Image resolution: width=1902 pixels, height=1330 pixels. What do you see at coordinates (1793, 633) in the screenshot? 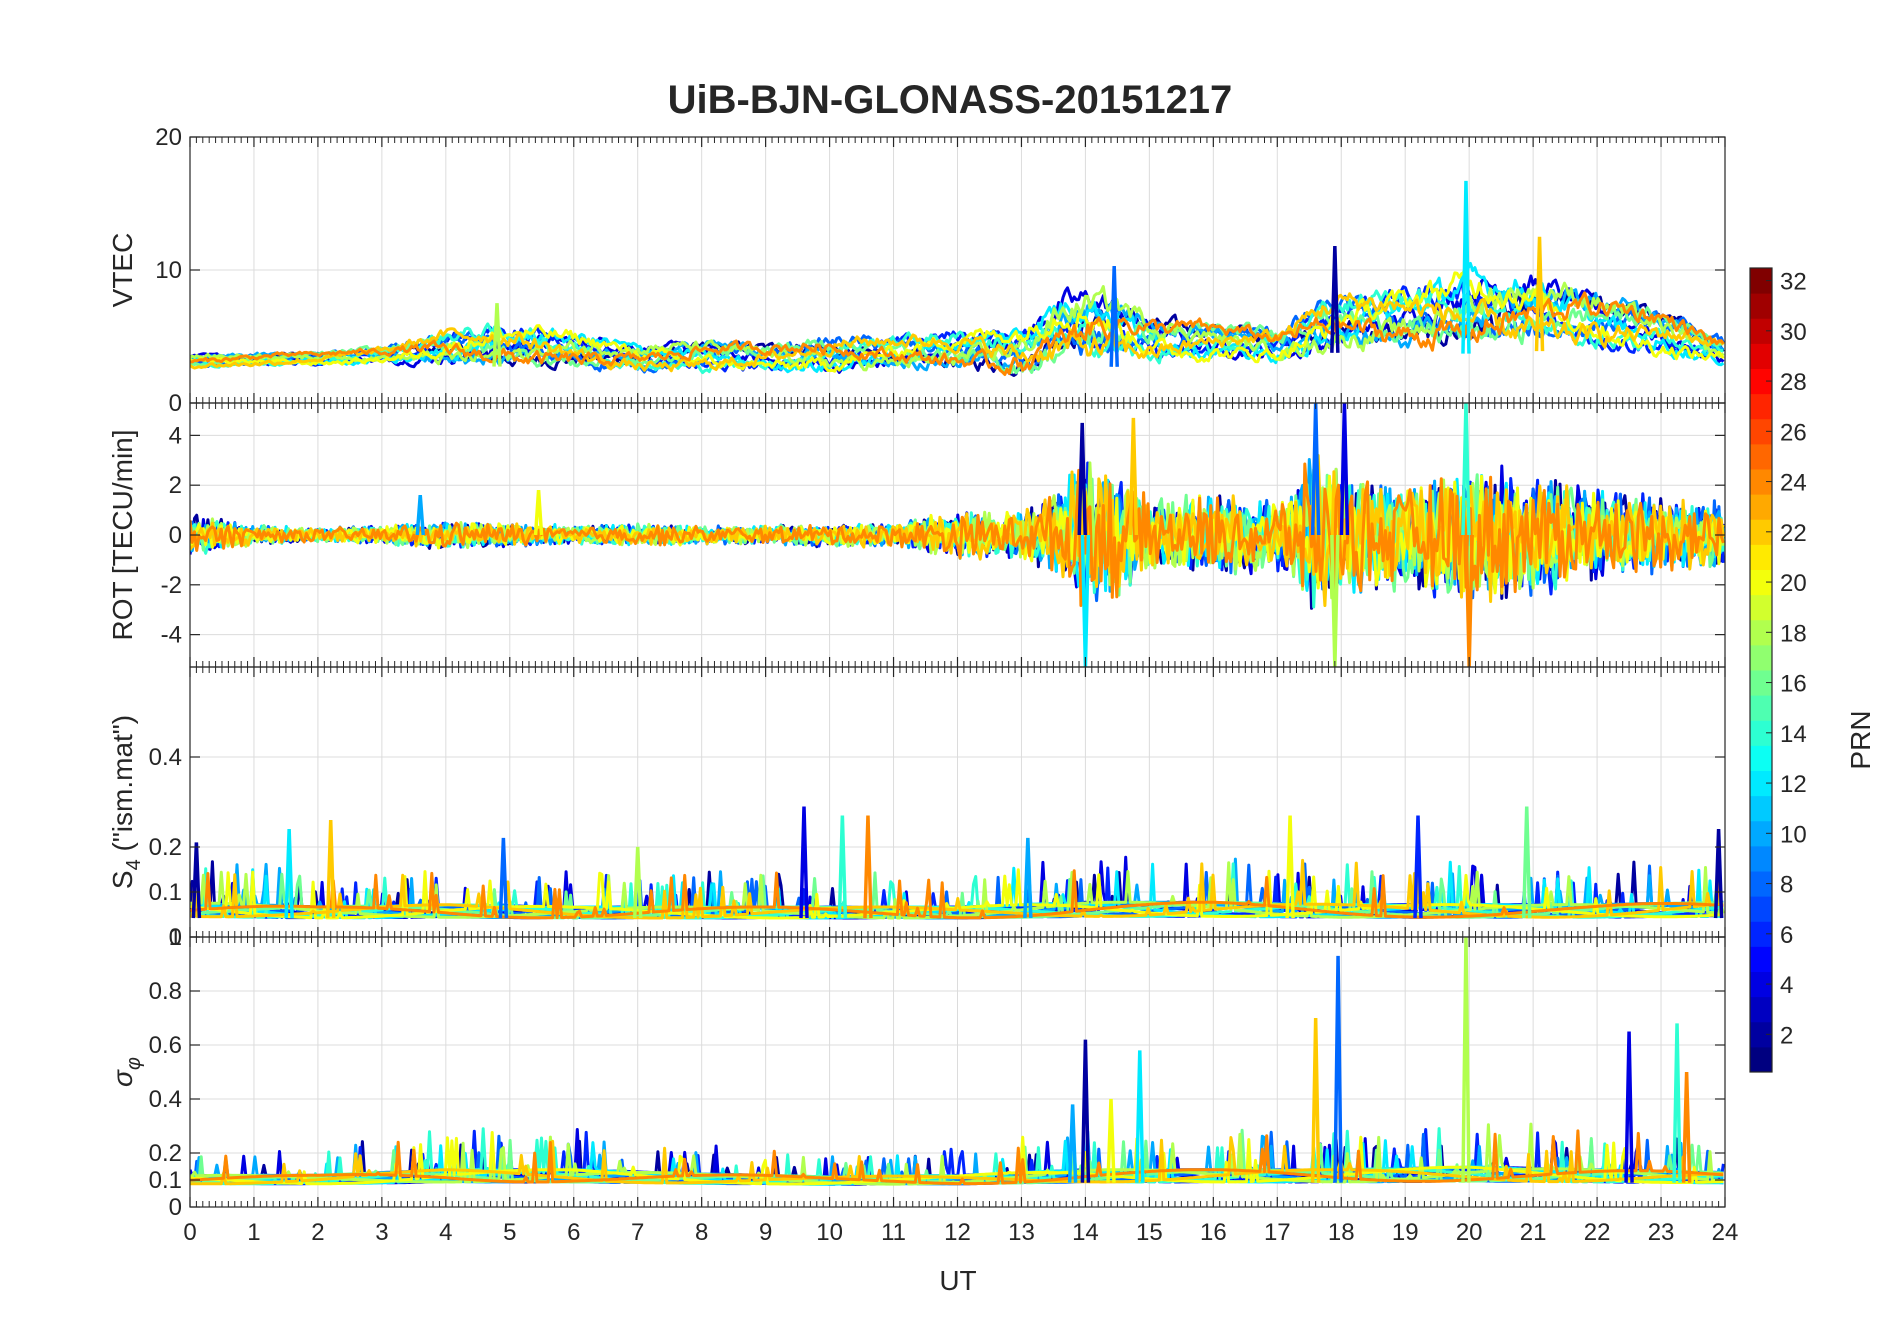
I see `colorbar-tick-label: 18` at bounding box center [1793, 633].